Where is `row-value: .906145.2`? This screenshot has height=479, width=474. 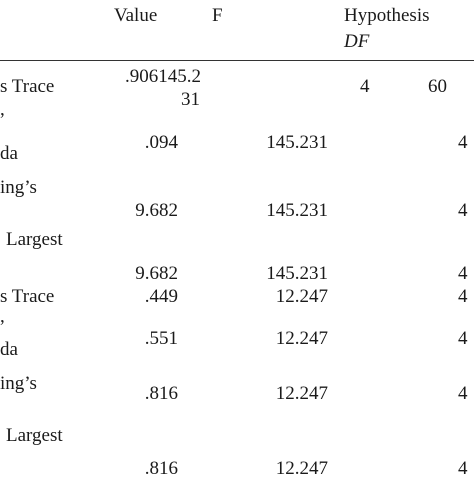 row-value: .906145.2 is located at coordinates (163, 76).